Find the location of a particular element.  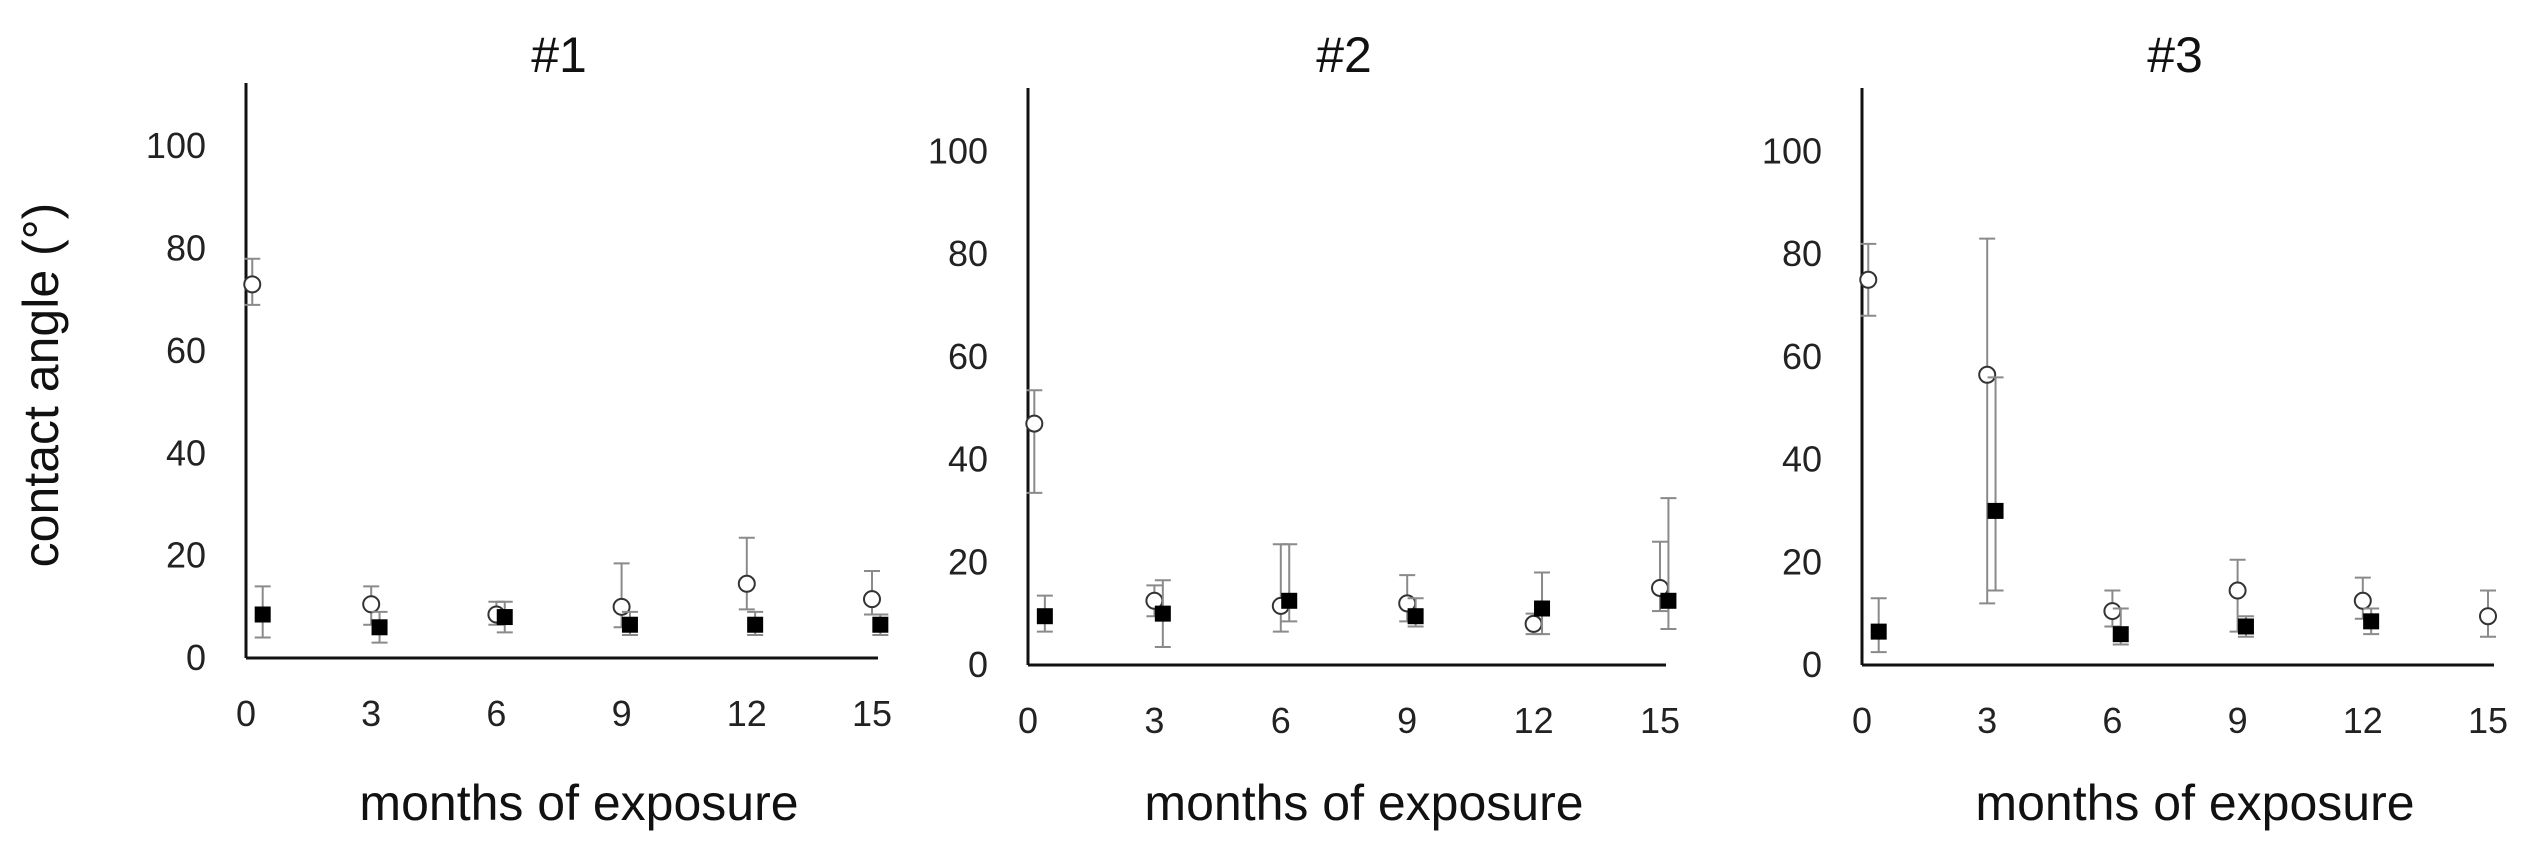

panel-title: #3 is located at coordinates (2175, 55).